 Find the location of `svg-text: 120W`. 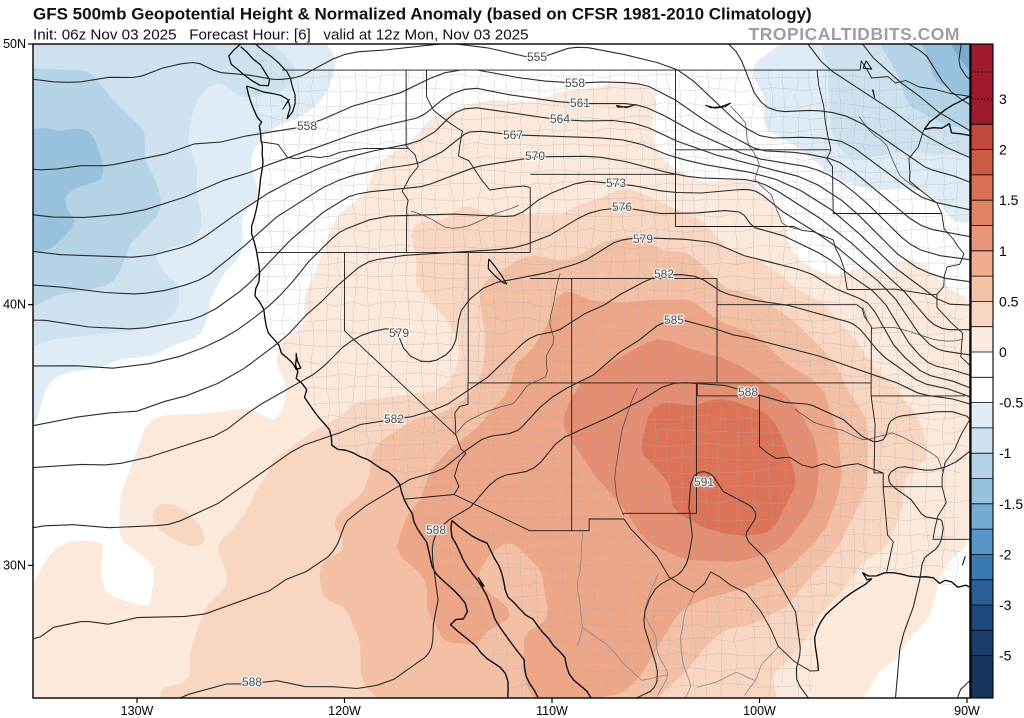

svg-text: 120W is located at coordinates (344, 711).